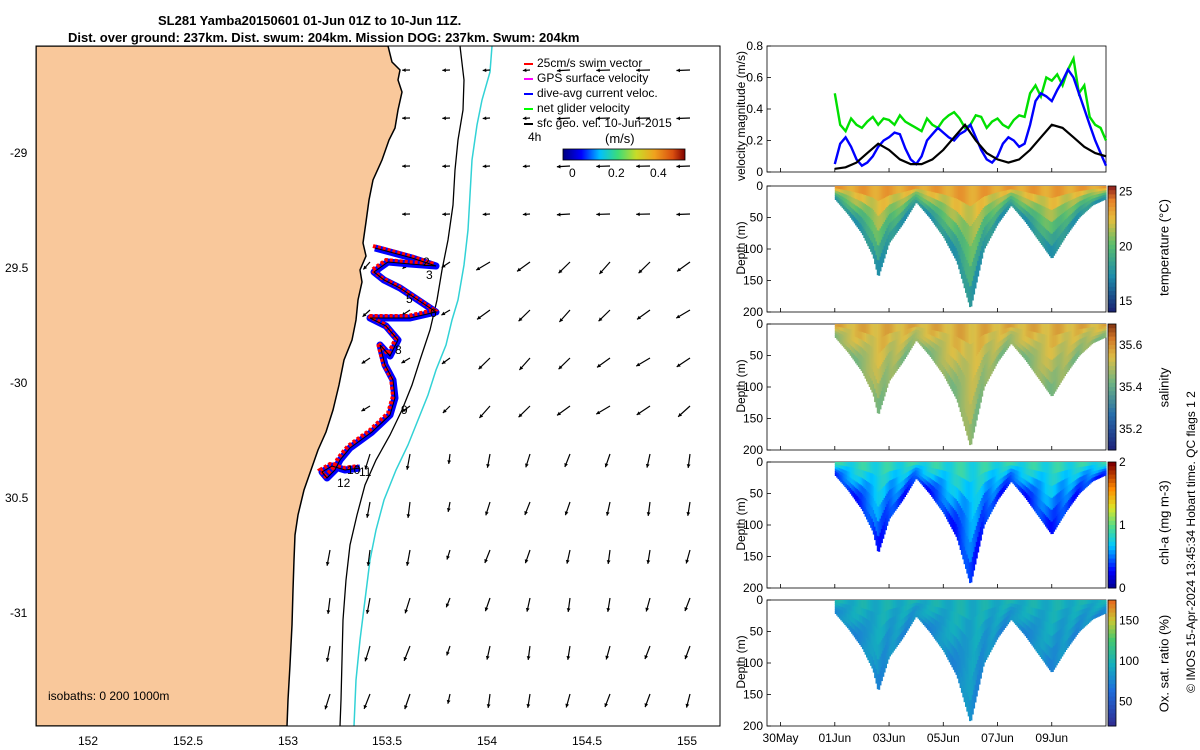  What do you see at coordinates (535, 137) in the screenshot?
I see `scale-label: 4h` at bounding box center [535, 137].